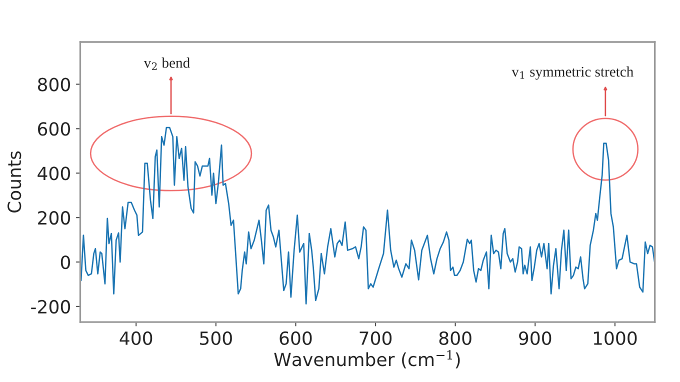  Describe the element at coordinates (615, 338) in the screenshot. I see `x-tick-label: 1000` at that location.